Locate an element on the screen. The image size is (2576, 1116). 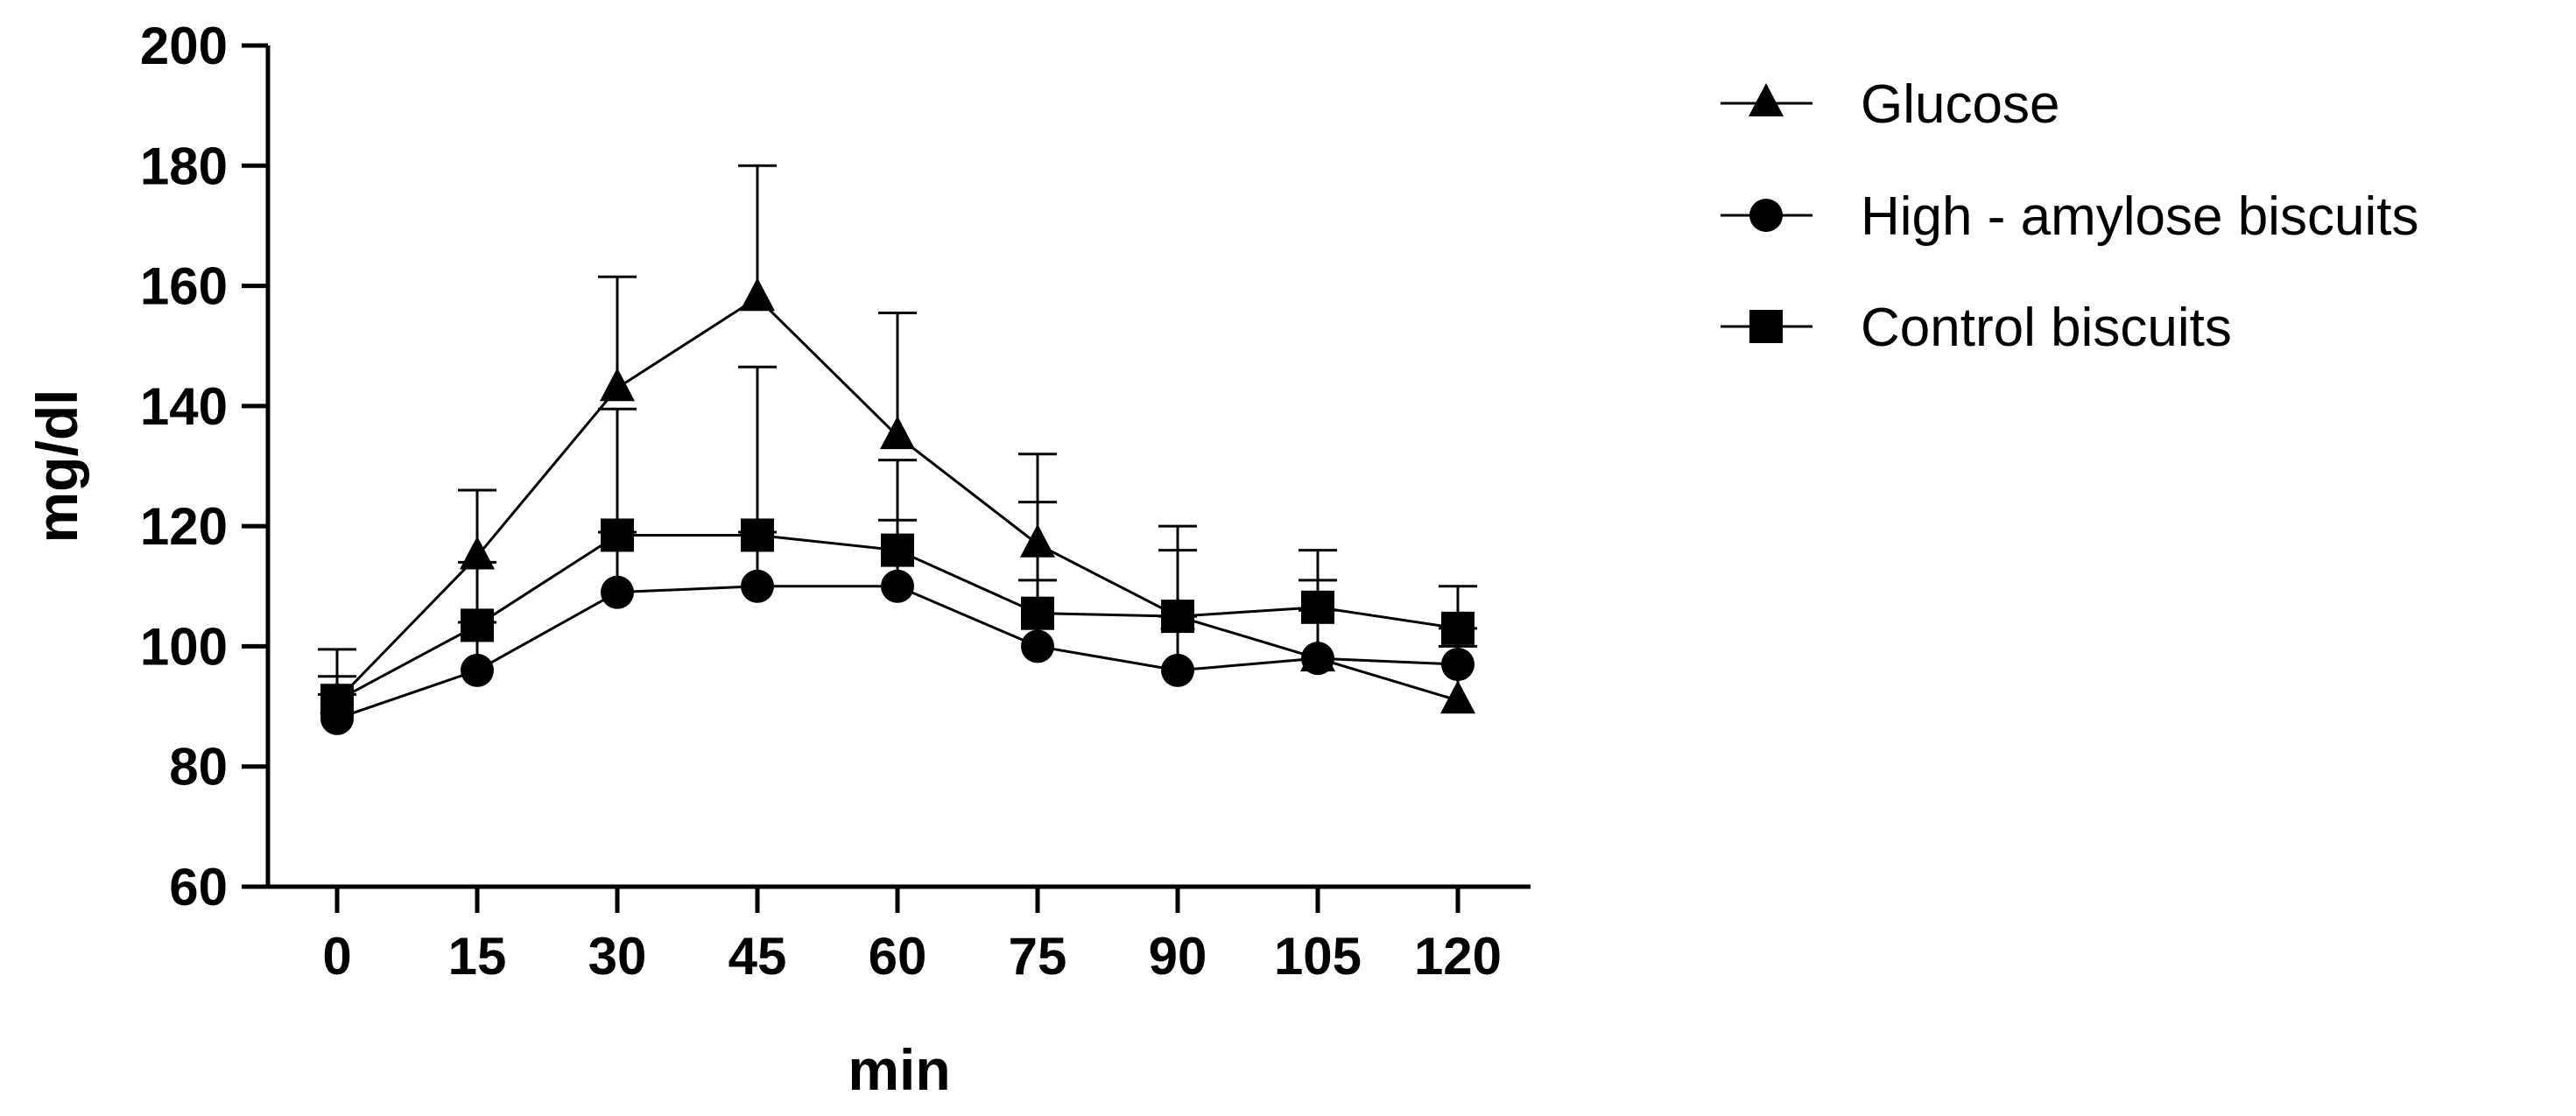
y-tick-label: 160 is located at coordinates (184, 287).